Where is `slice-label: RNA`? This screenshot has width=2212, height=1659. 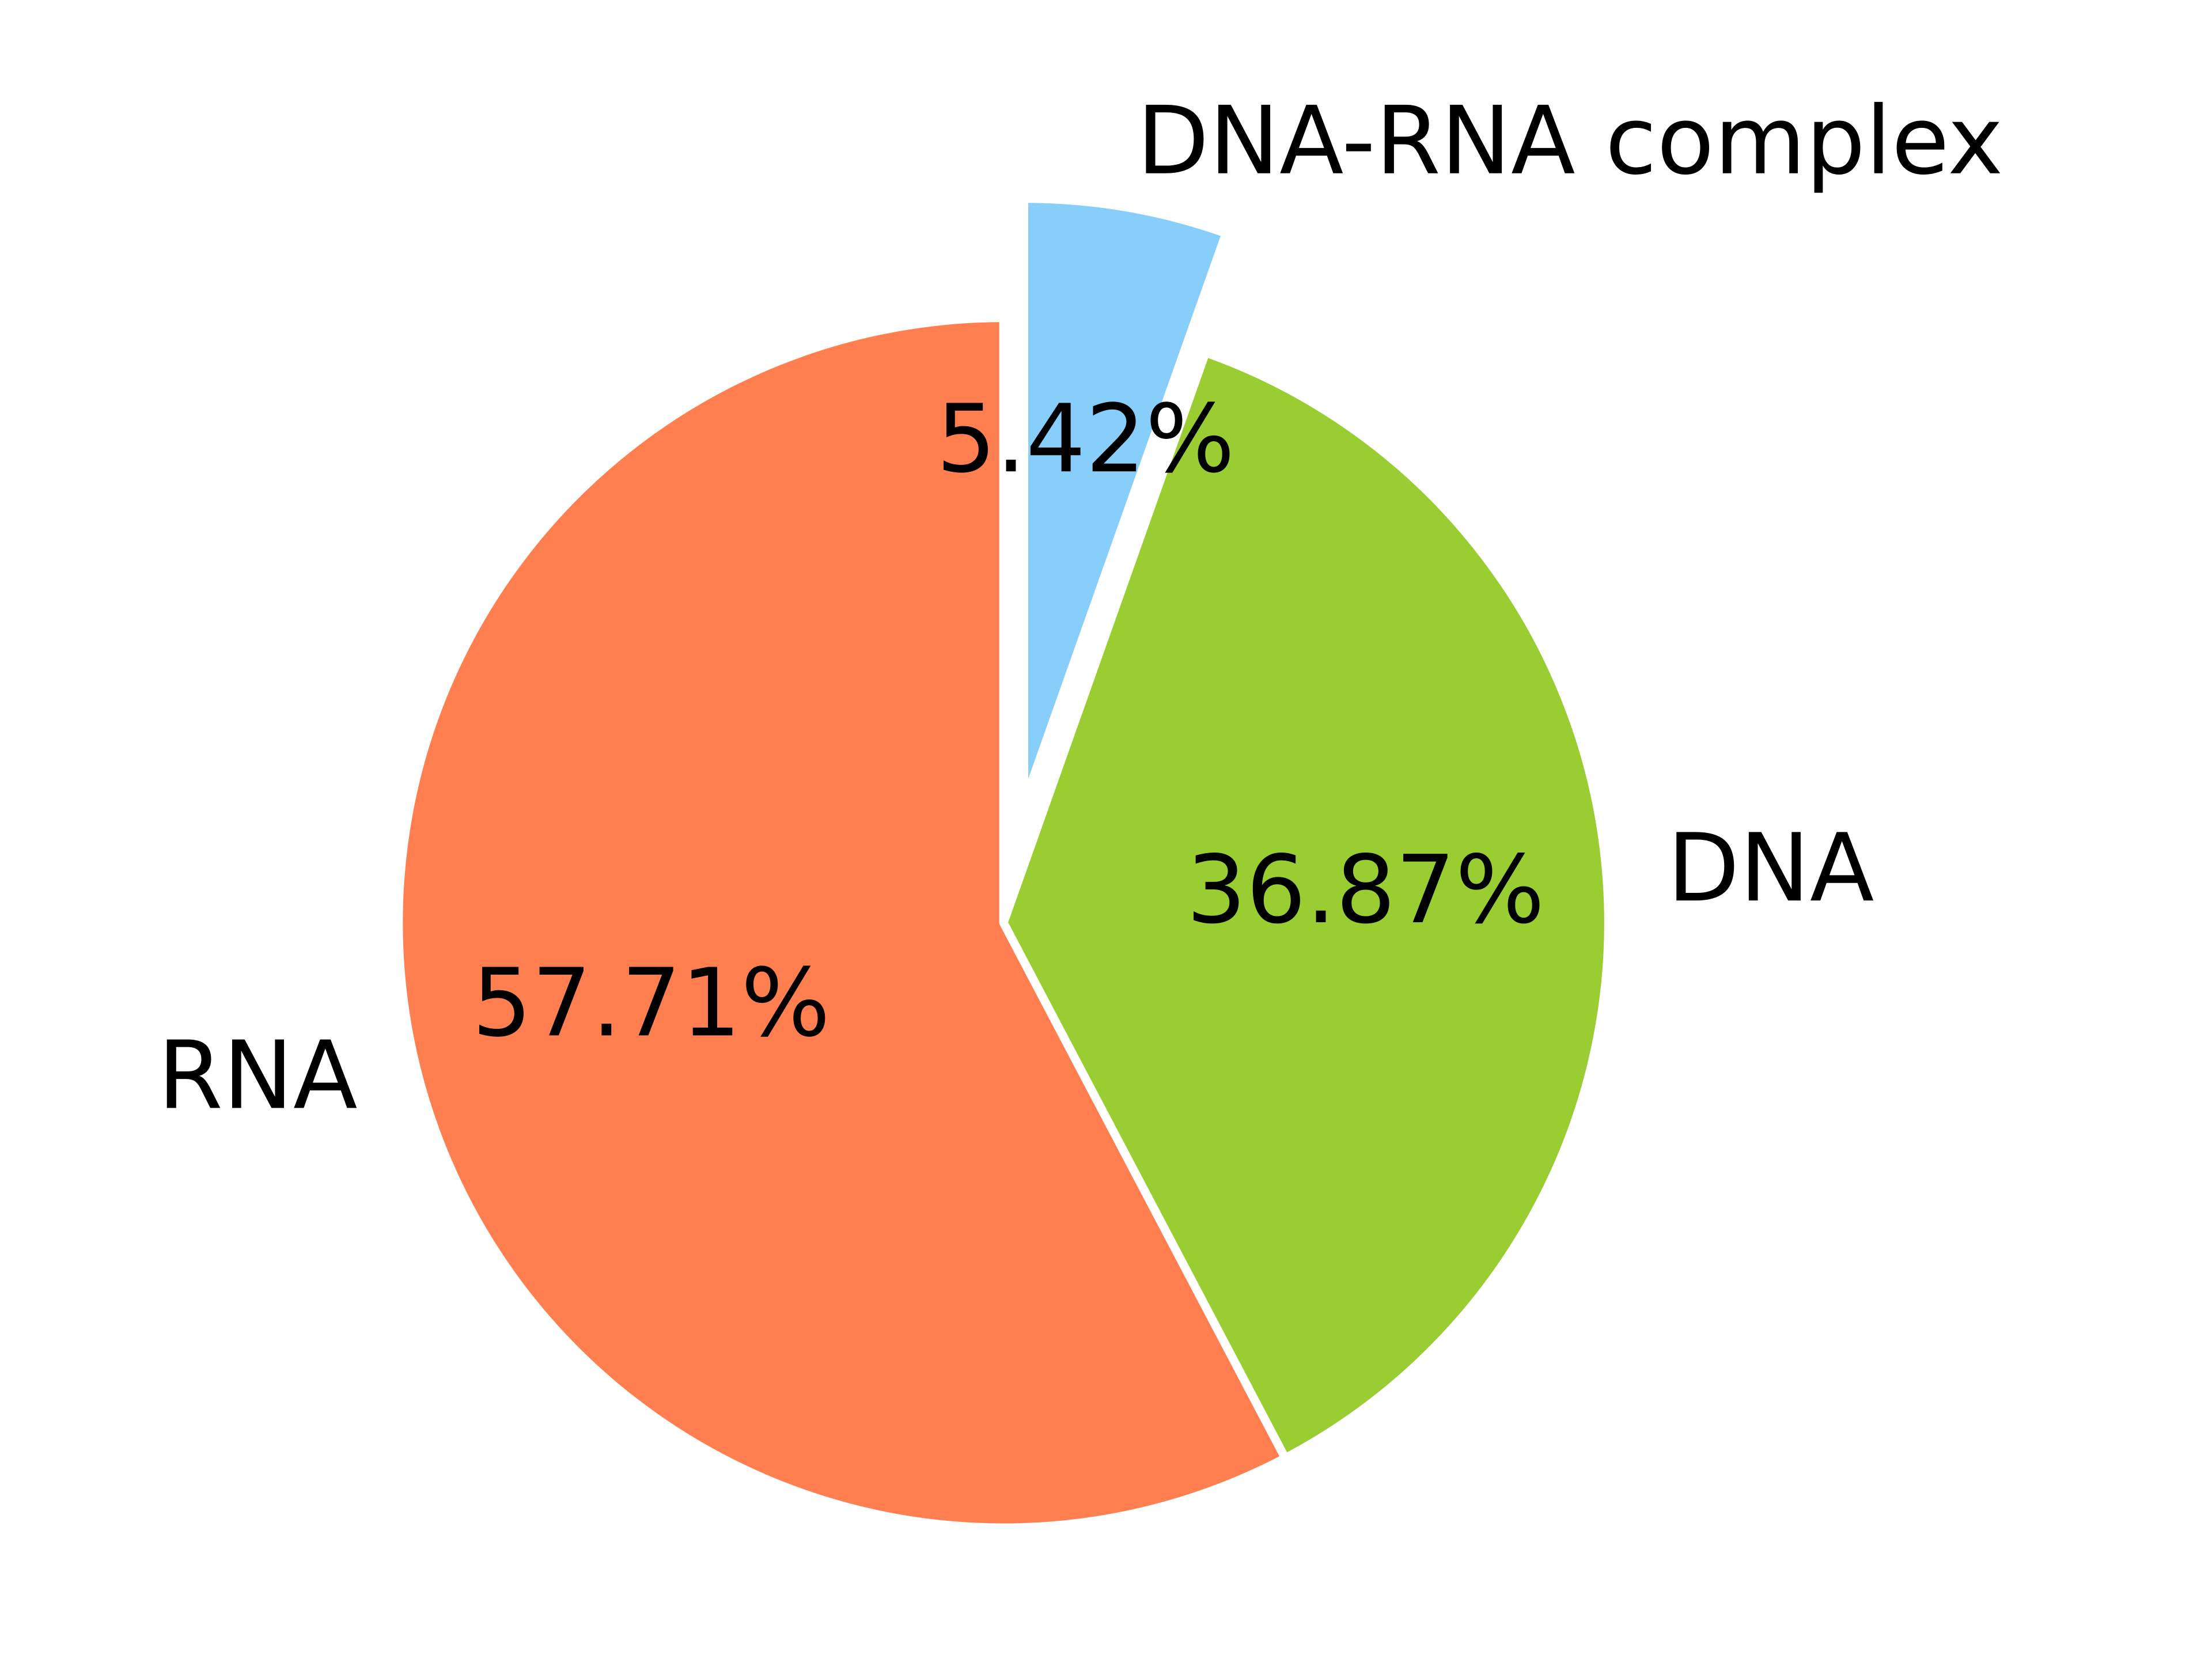 slice-label: RNA is located at coordinates (258, 1075).